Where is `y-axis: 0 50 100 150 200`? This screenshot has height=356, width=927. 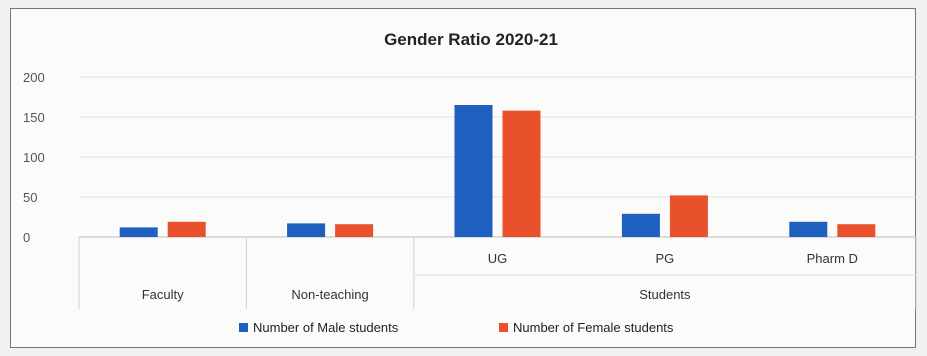 y-axis: 0 50 100 150 200 is located at coordinates (34, 157).